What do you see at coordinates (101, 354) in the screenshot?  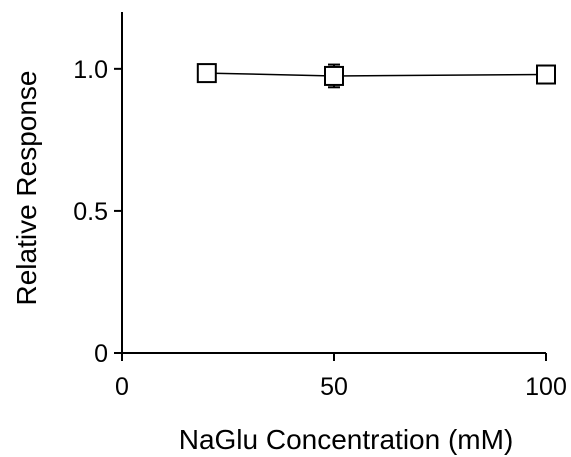 I see `y-tick-label: 0` at bounding box center [101, 354].